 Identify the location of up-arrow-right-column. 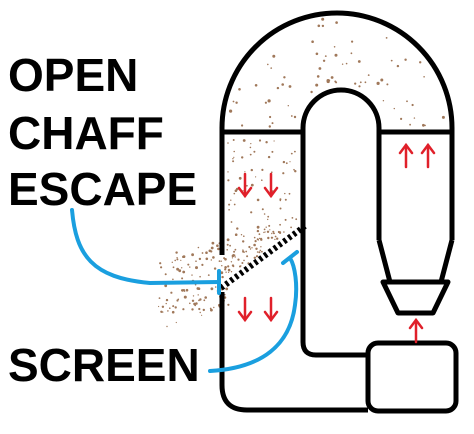
(406, 155).